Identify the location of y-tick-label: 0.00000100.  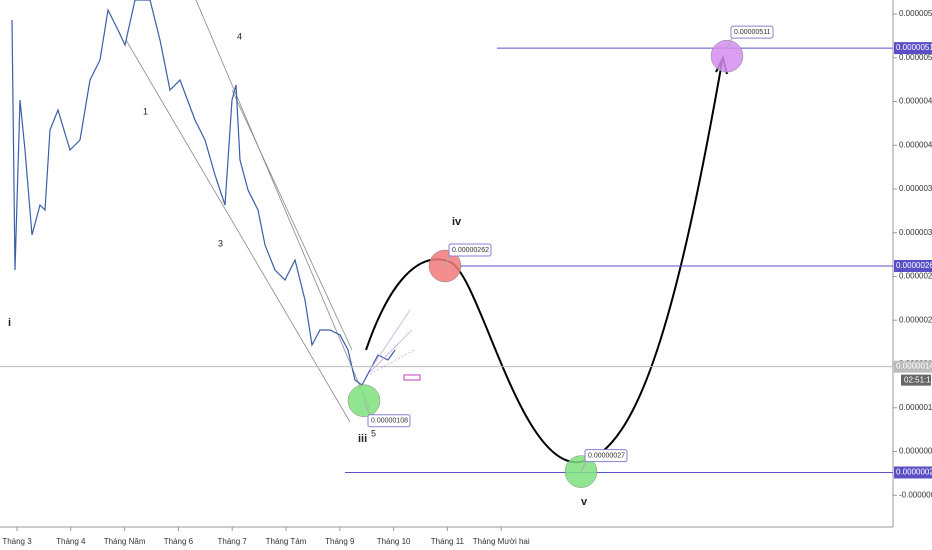
(915, 407).